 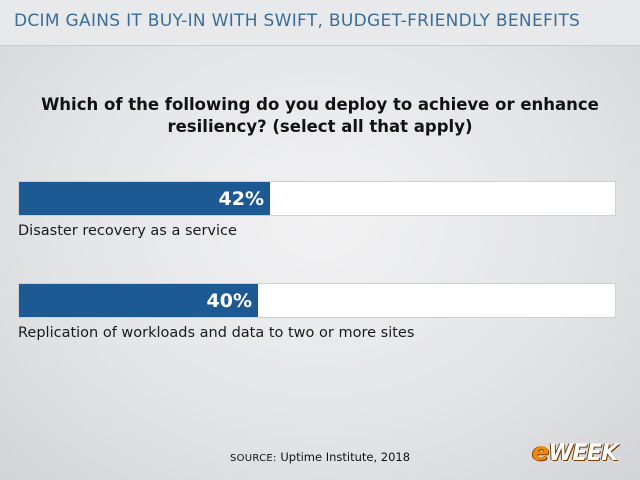 What do you see at coordinates (583, 453) in the screenshot?
I see `logo-rest: WEEK` at bounding box center [583, 453].